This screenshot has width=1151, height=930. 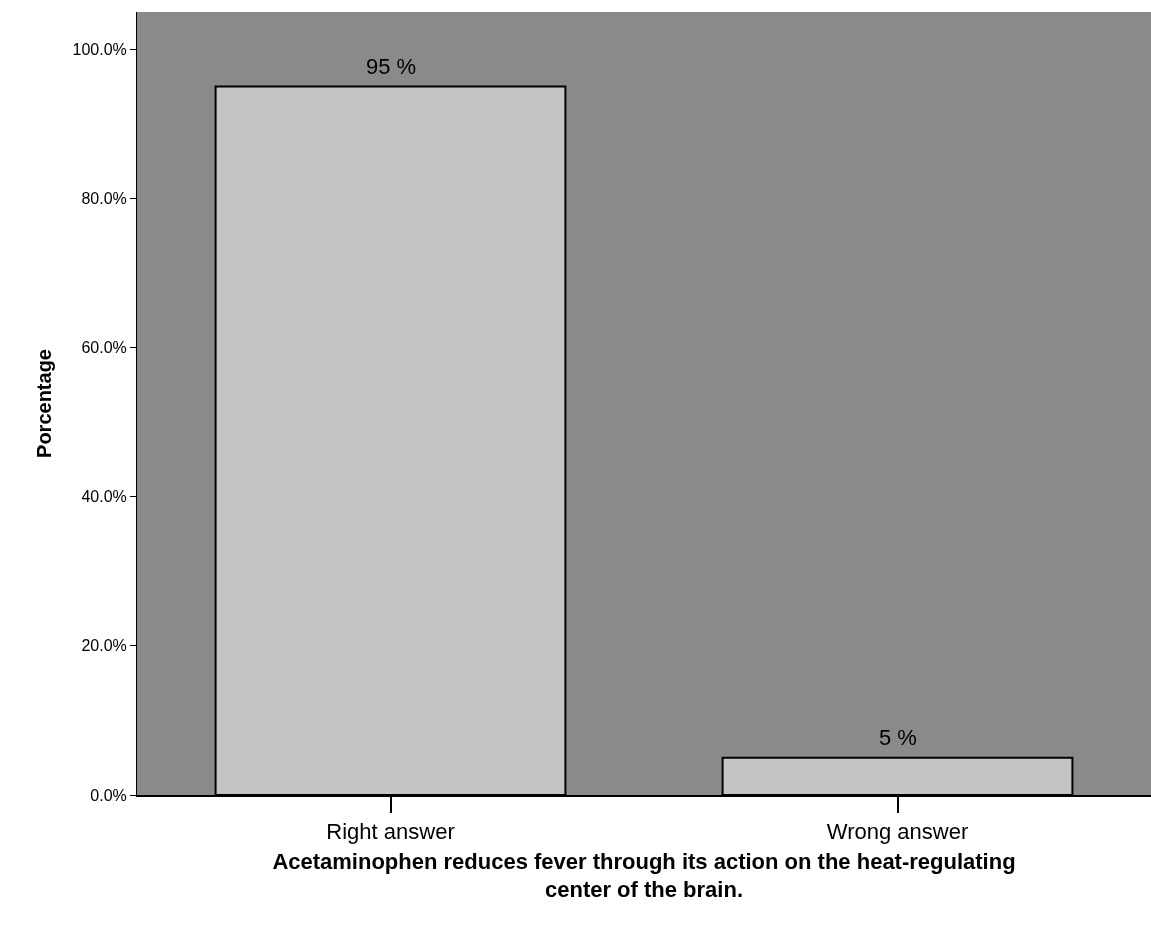 I want to click on y-tick-label: 0.0%, so click(x=108, y=795).